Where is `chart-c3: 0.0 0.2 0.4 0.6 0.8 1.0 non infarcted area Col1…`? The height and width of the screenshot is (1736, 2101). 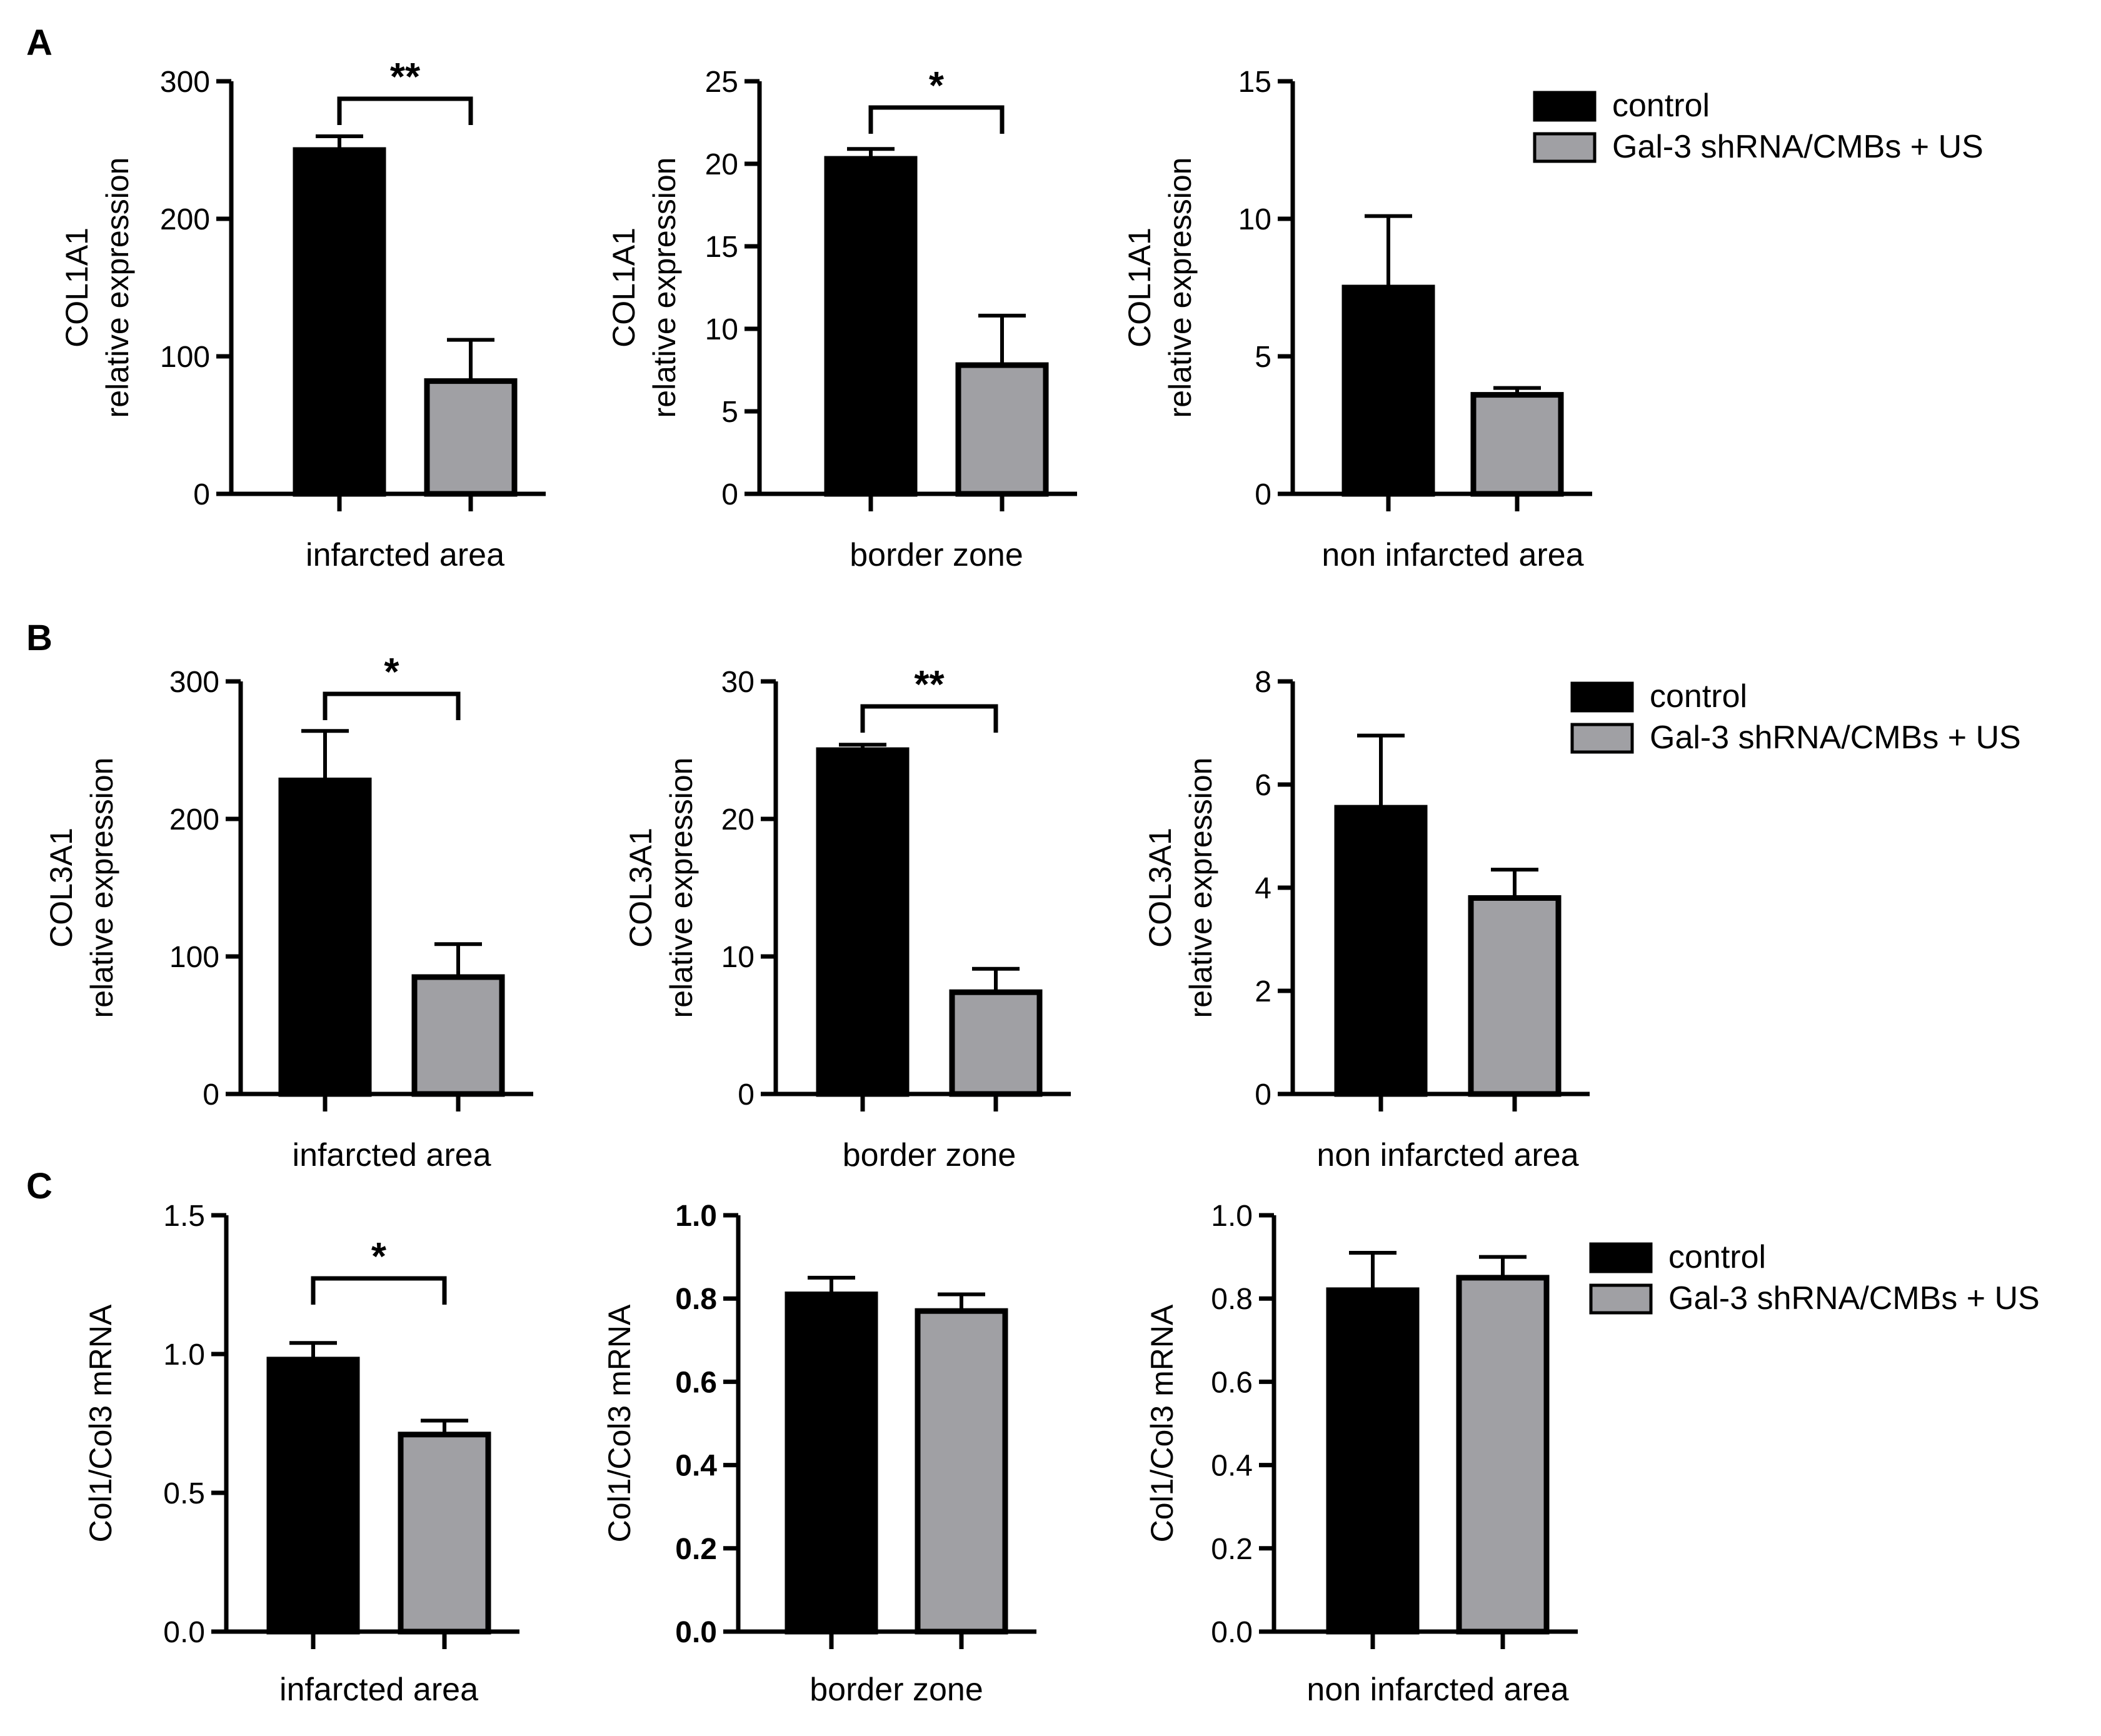
chart-c3: 0.0 0.2 0.4 0.6 0.8 1.0 non infarcted area Col1… is located at coordinates (1361, 1454).